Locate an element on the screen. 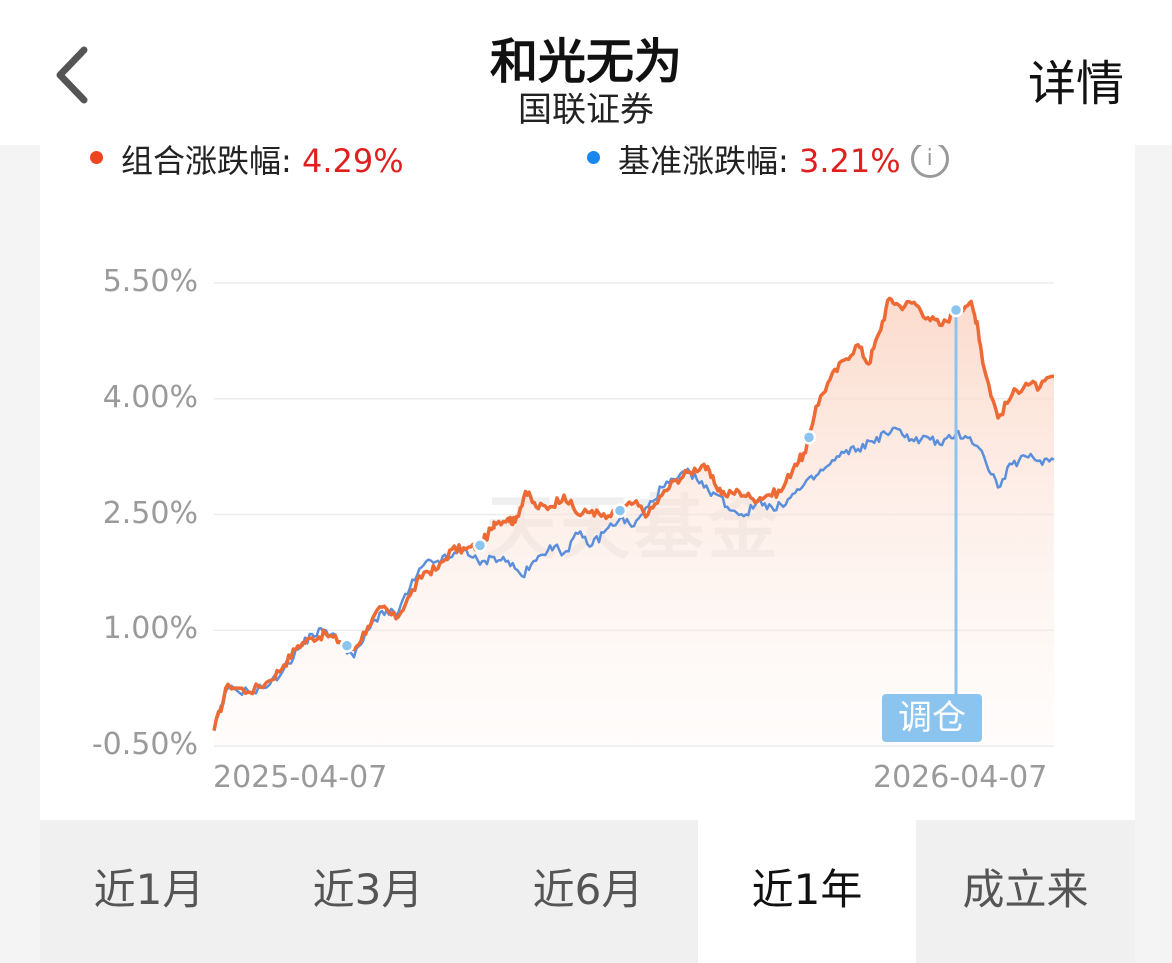  y-tick-label: 2.50% is located at coordinates (150, 513).